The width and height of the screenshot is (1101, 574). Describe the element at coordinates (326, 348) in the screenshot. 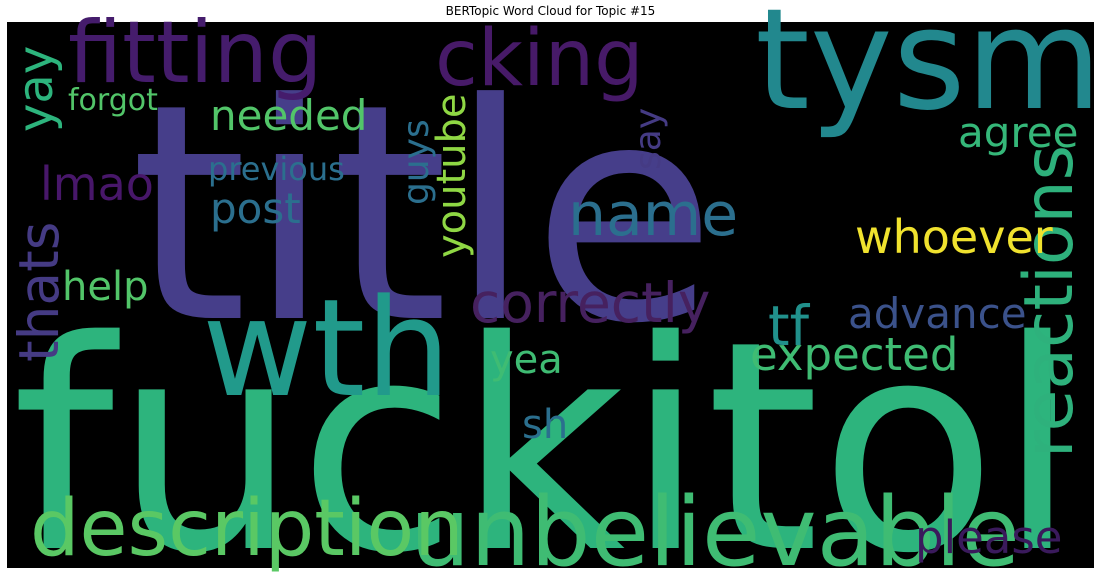

I see `word-wth: wth` at that location.